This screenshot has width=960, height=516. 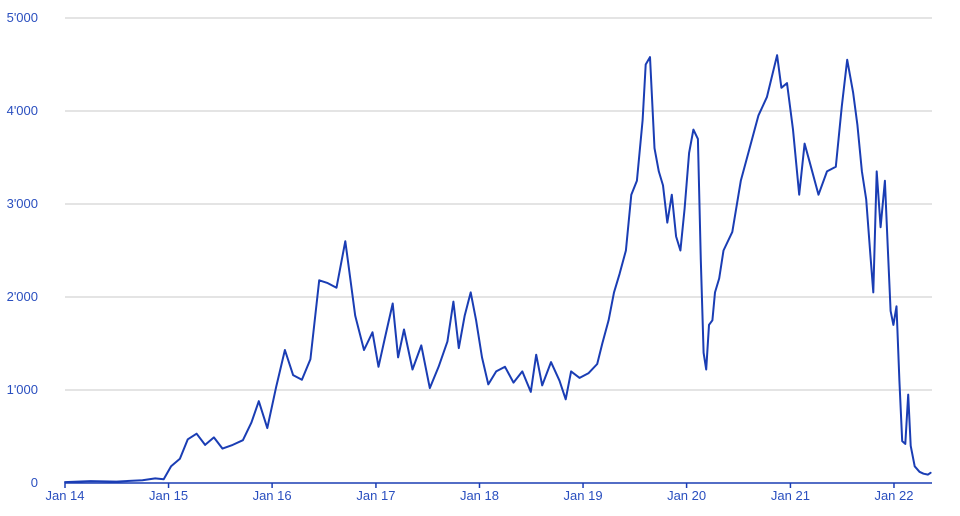 What do you see at coordinates (790, 495) in the screenshot?
I see `x-tick-label: Jan 21` at bounding box center [790, 495].